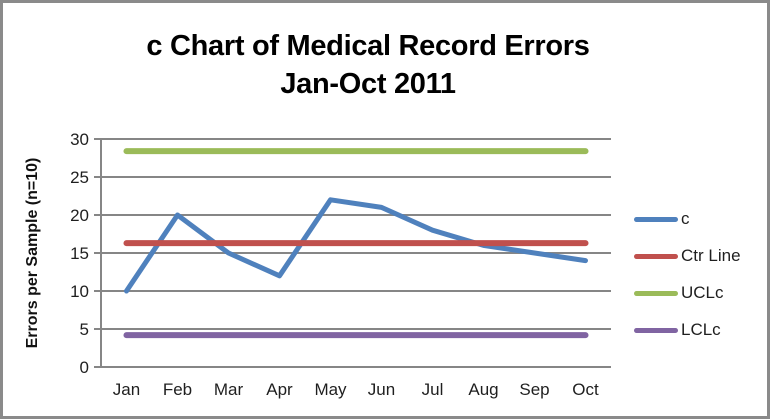  What do you see at coordinates (330, 389) in the screenshot?
I see `x-tick-label: May` at bounding box center [330, 389].